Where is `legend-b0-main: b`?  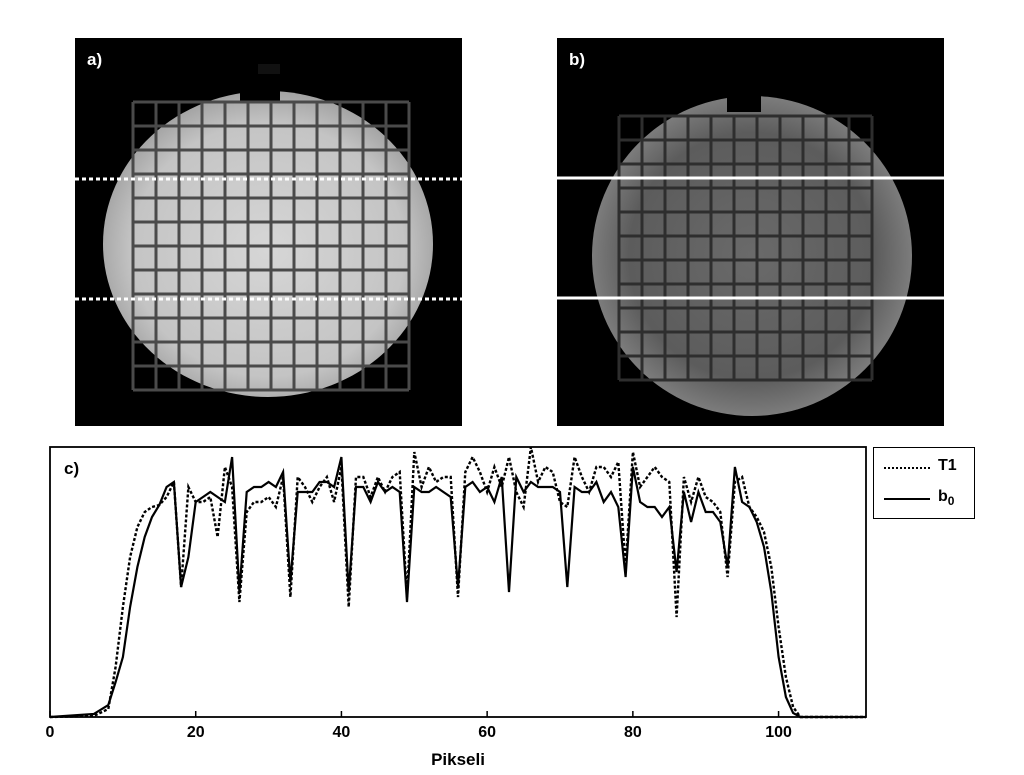
legend-b0-main: b is located at coordinates (943, 496).